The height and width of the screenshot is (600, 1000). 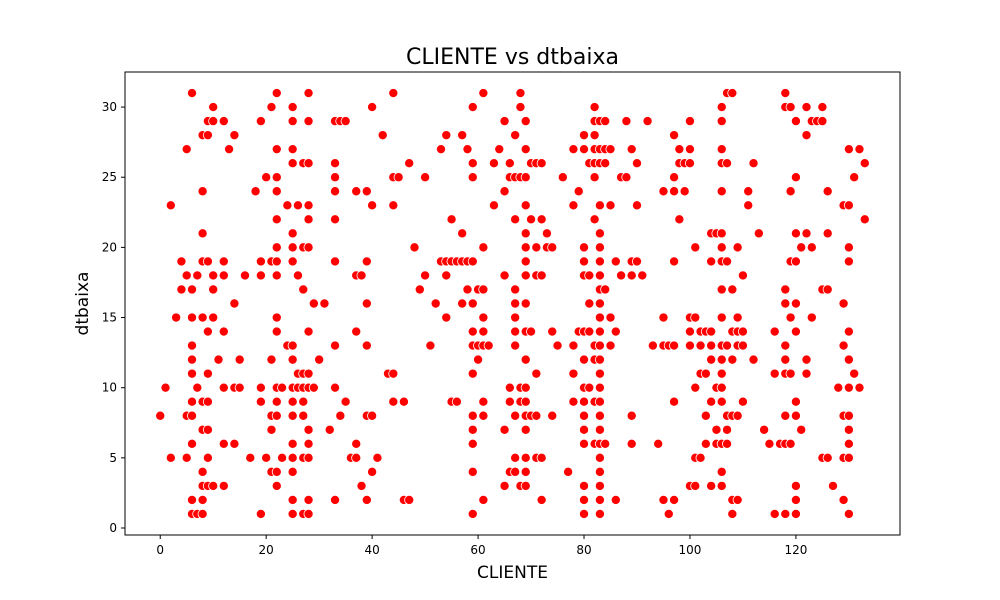 What do you see at coordinates (109, 107) in the screenshot?
I see `y-tick-label: 30` at bounding box center [109, 107].